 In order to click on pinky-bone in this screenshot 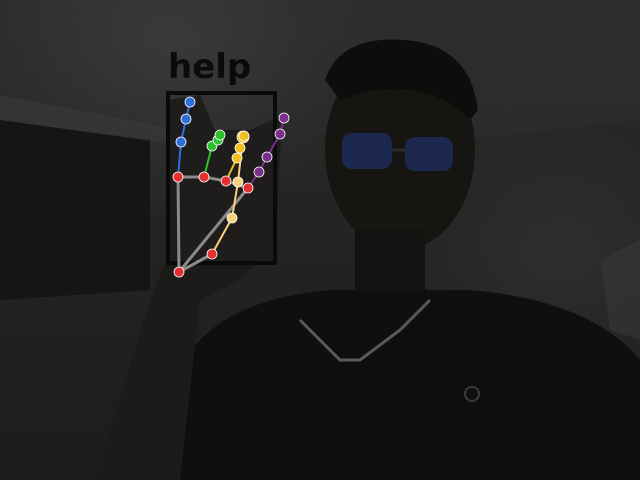, I will do `click(179, 159)`.